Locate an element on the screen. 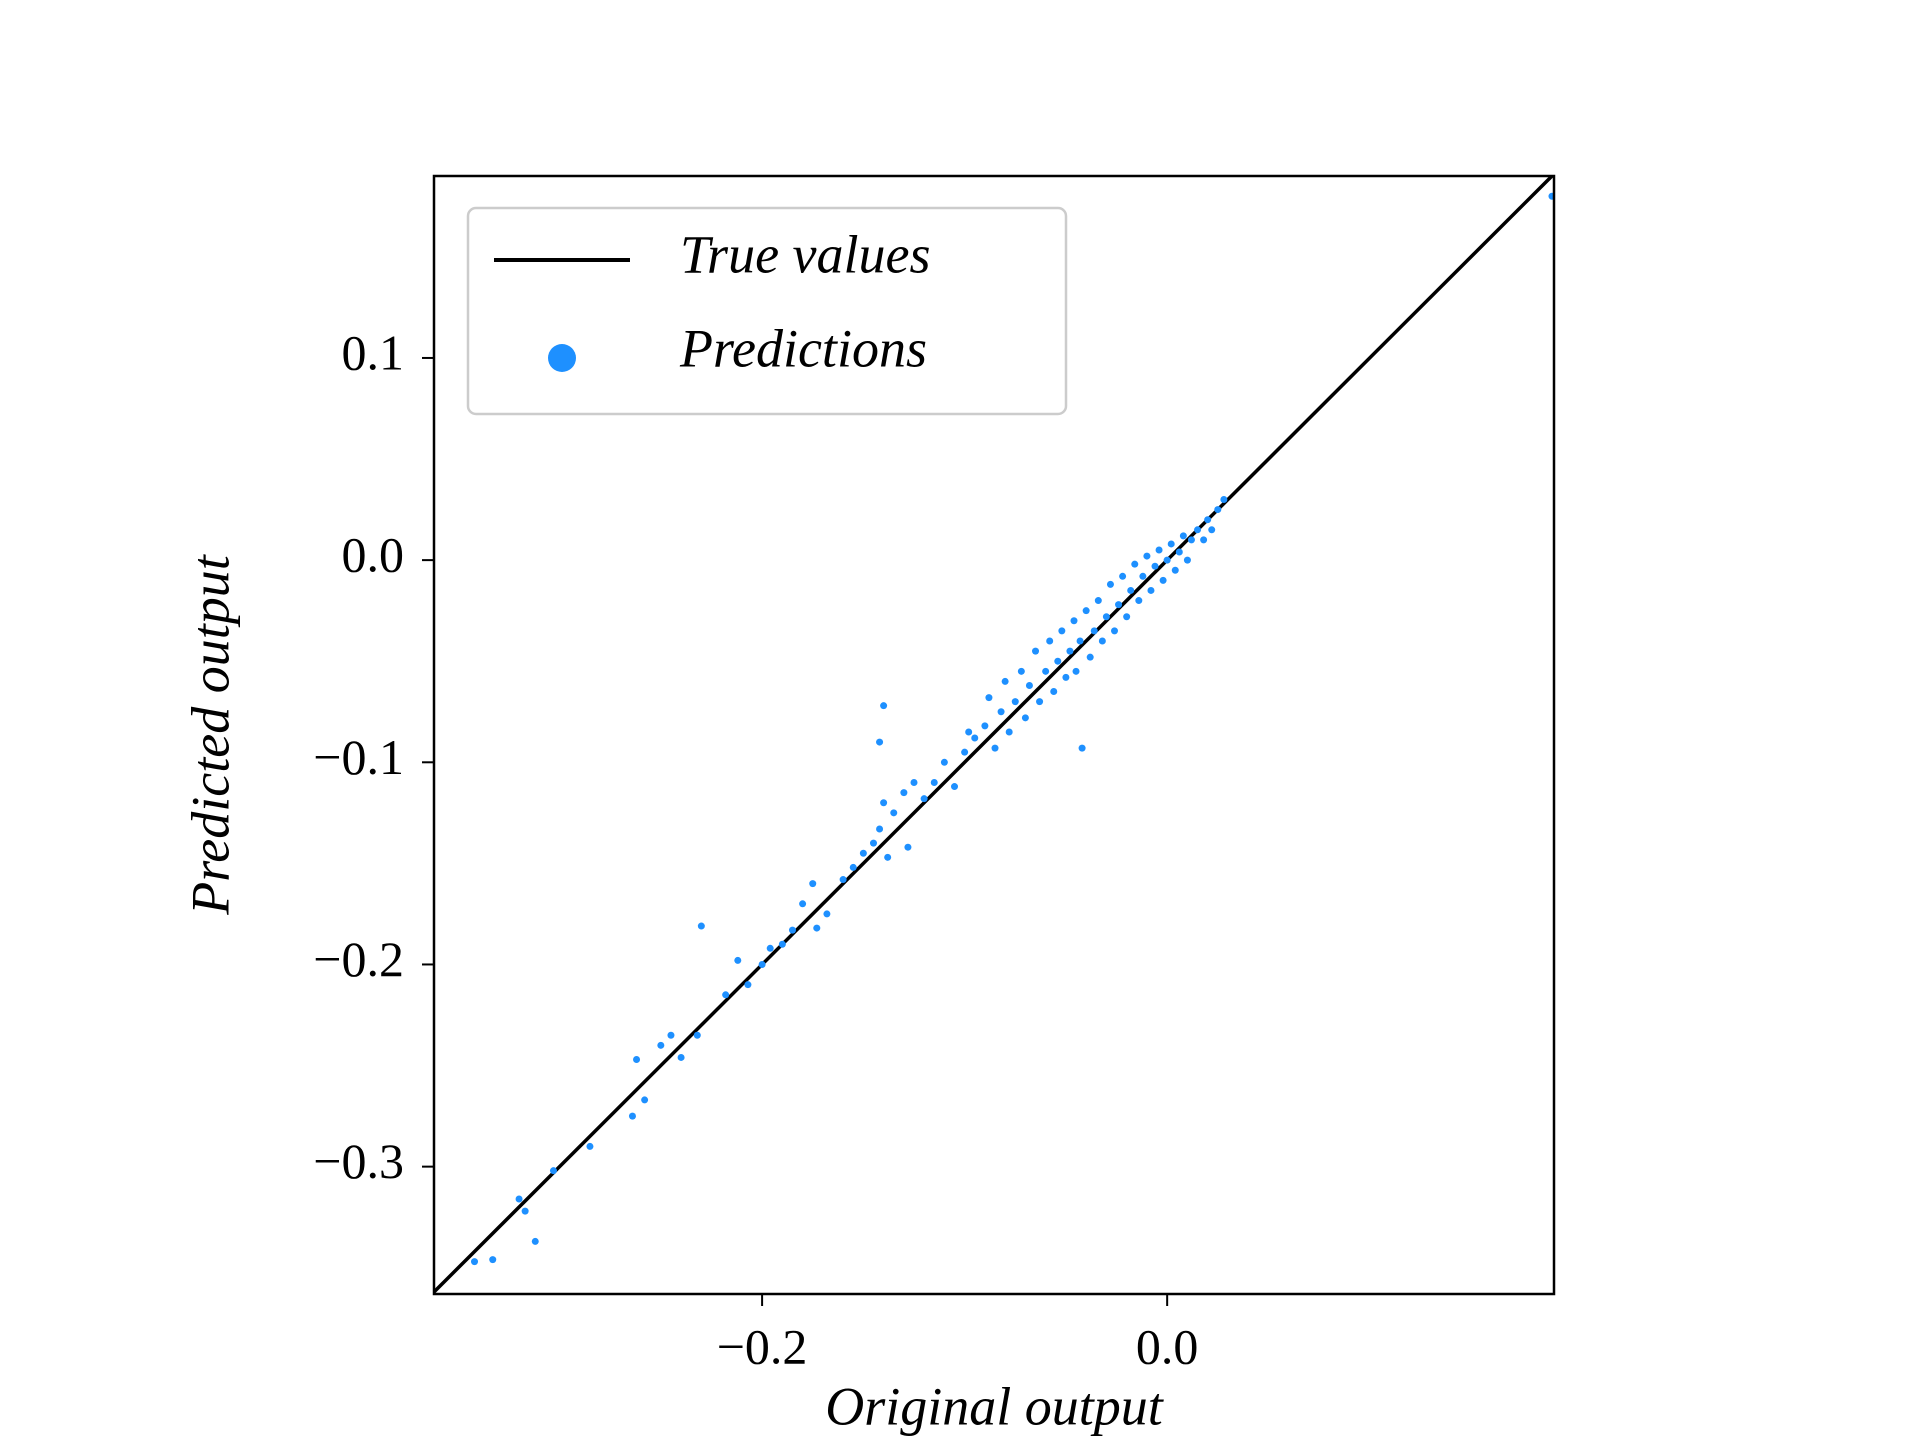 Image resolution: width=1920 pixels, height=1440 pixels. x-tick-label: −0.2 is located at coordinates (762, 1346).